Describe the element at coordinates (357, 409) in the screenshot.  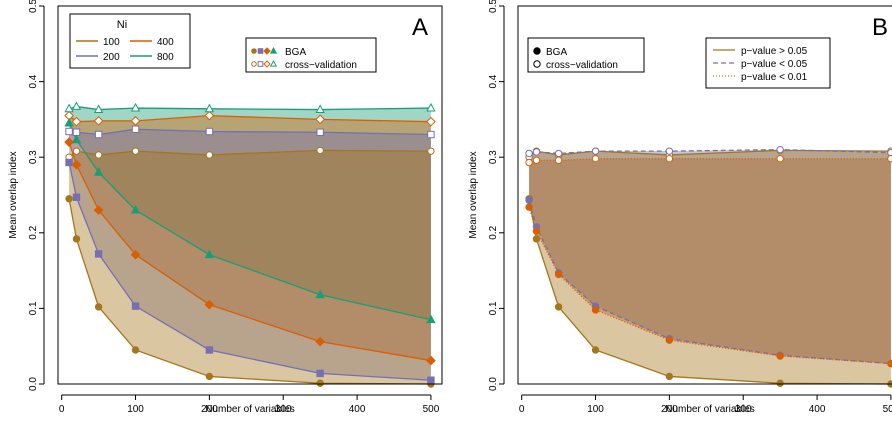
I see `panel-a-x-tick-label: 400` at that location.